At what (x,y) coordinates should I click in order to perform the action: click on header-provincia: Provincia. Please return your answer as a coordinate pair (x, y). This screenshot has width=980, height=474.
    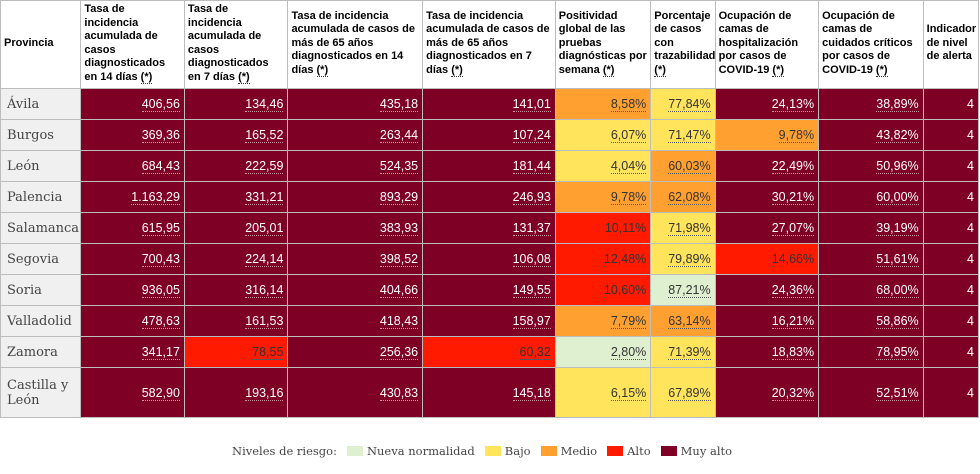
    Looking at the image, I should click on (41, 44).